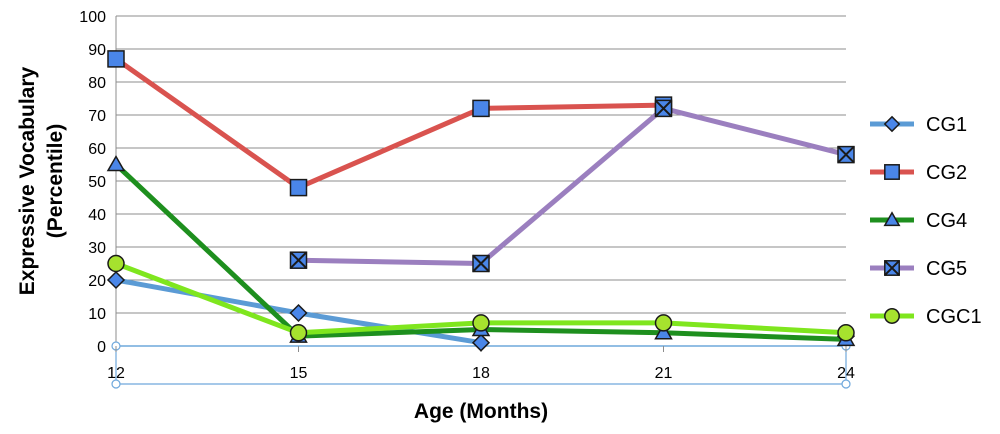 This screenshot has height=434, width=1000. I want to click on legend-marker-cg4, so click(892, 219).